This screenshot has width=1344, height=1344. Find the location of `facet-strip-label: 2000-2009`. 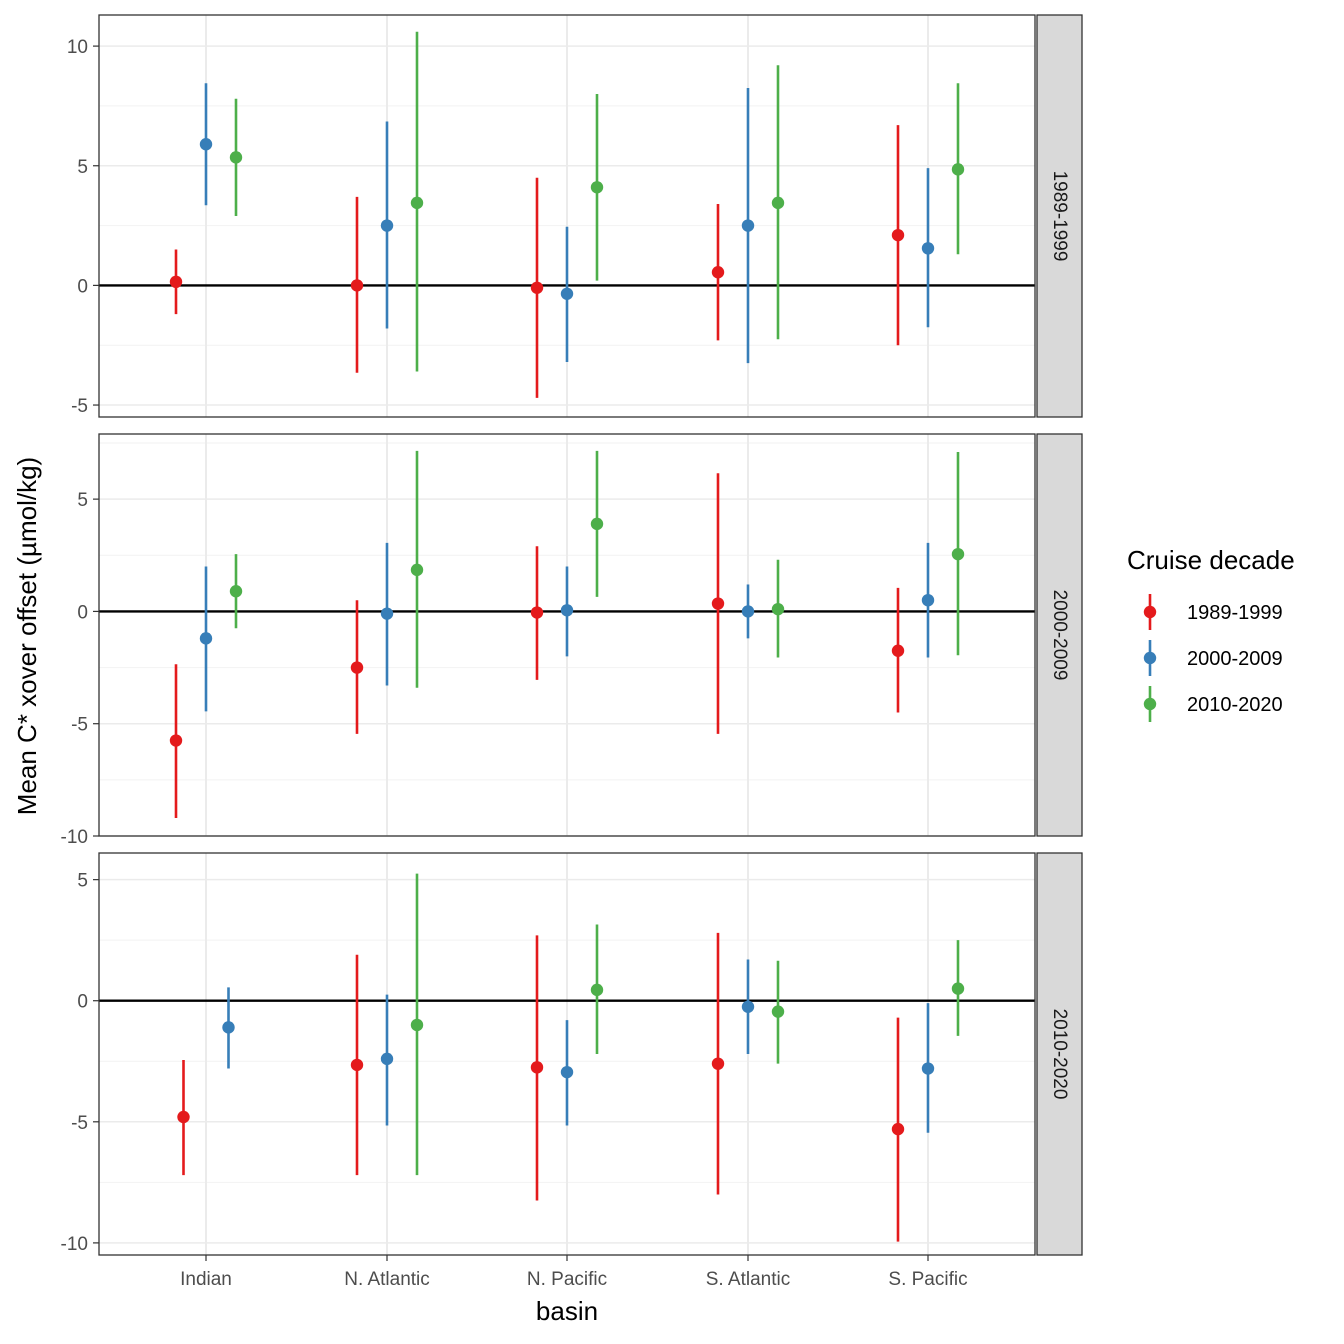

facet-strip-label: 2000-2009 is located at coordinates (1059, 635).